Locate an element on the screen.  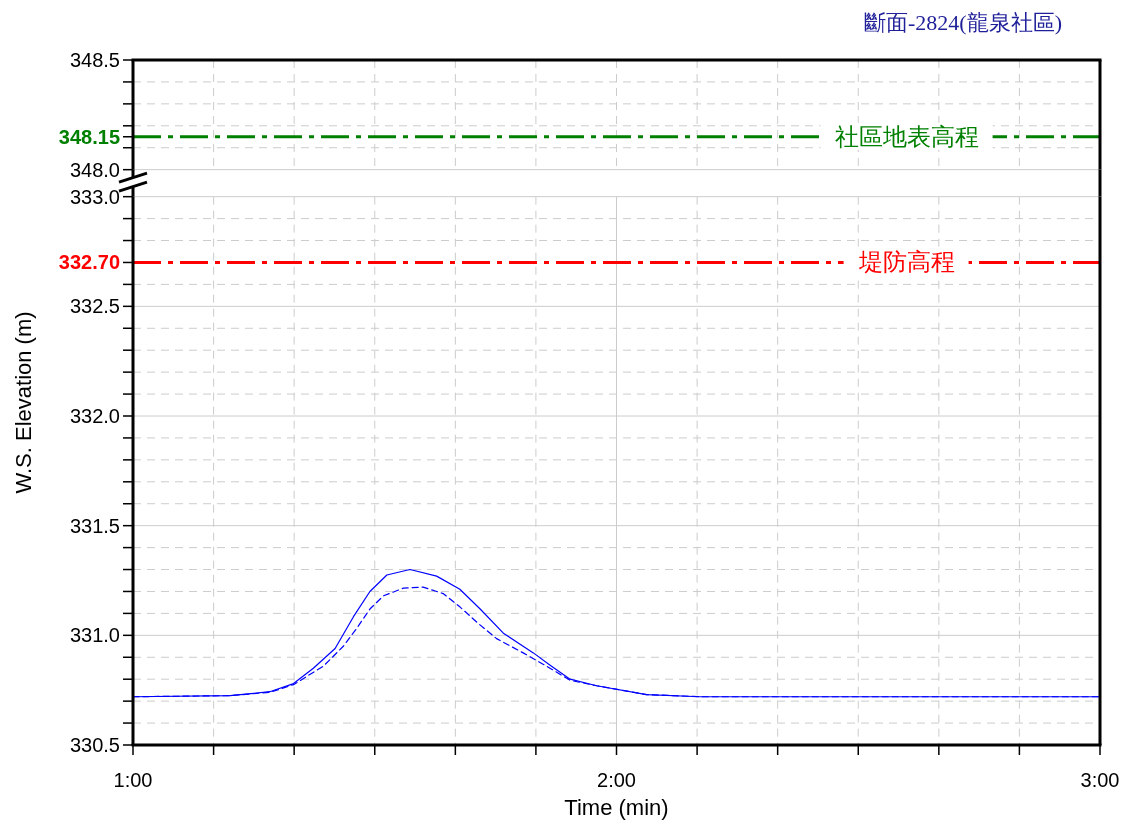
y-tick-label: 330.5 is located at coordinates (94, 745).